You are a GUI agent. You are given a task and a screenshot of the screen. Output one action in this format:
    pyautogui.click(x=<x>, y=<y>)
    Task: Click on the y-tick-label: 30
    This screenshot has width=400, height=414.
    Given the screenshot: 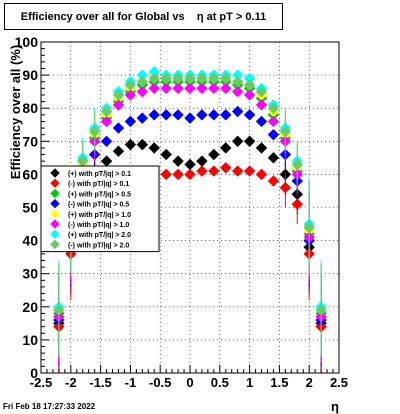 What is the action you would take?
    pyautogui.click(x=30, y=274)
    